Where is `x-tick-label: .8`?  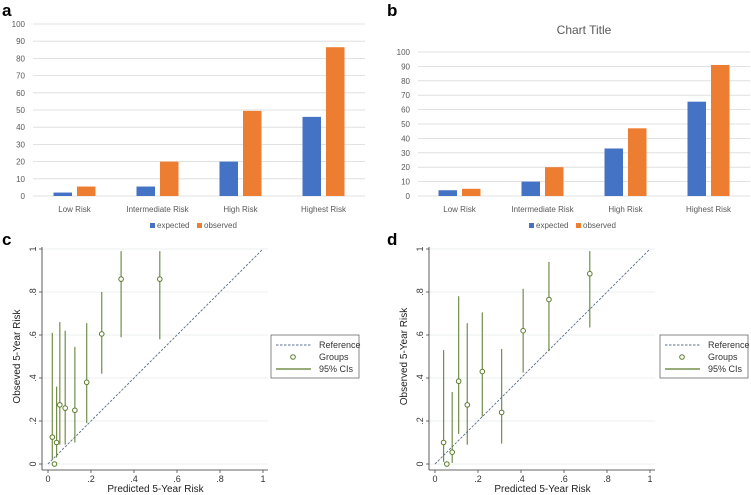 x-tick-label: .8 is located at coordinates (220, 479).